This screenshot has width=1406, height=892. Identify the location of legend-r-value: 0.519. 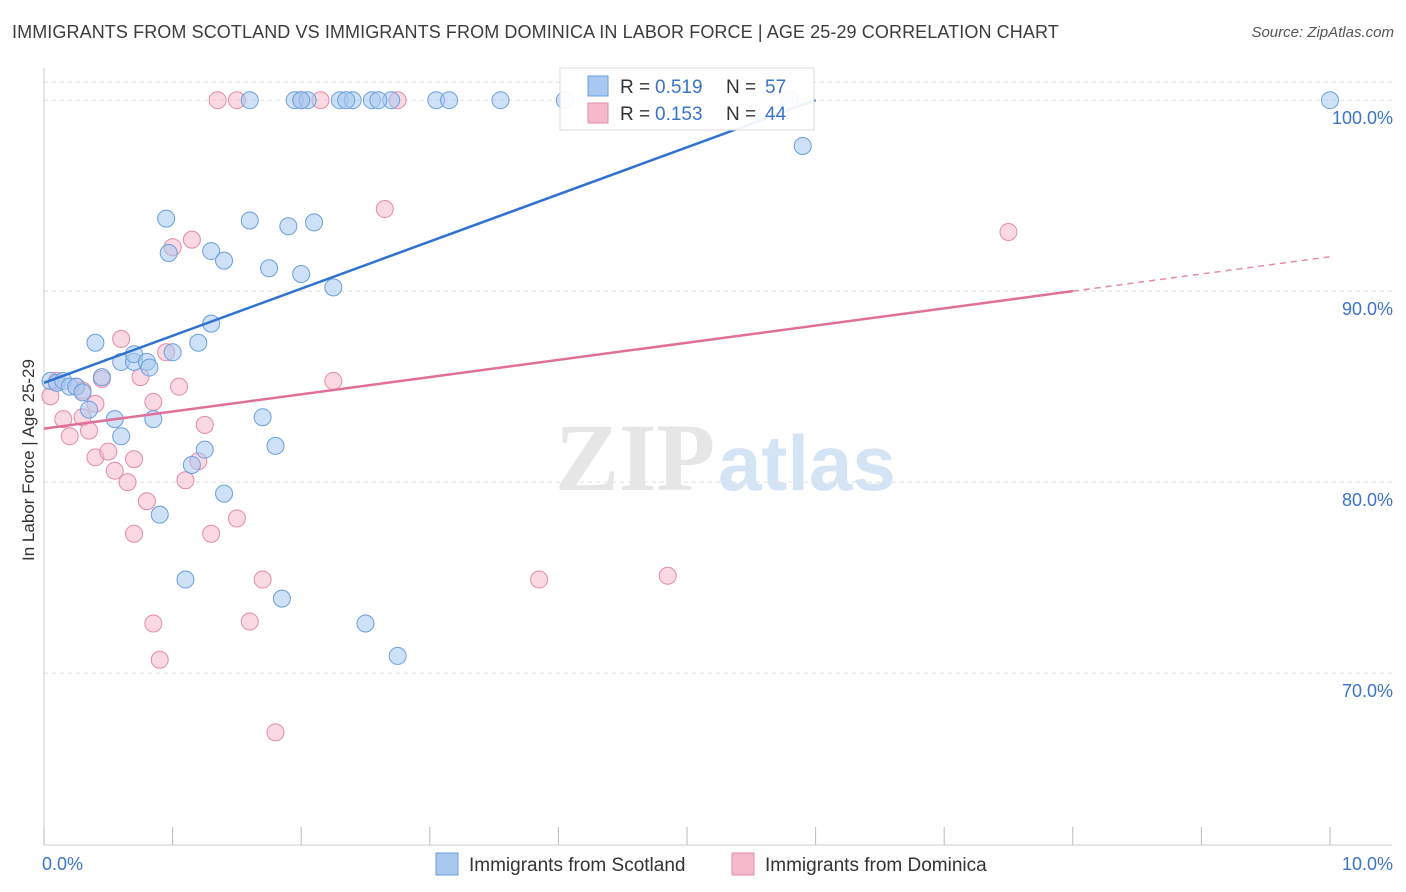
(679, 87).